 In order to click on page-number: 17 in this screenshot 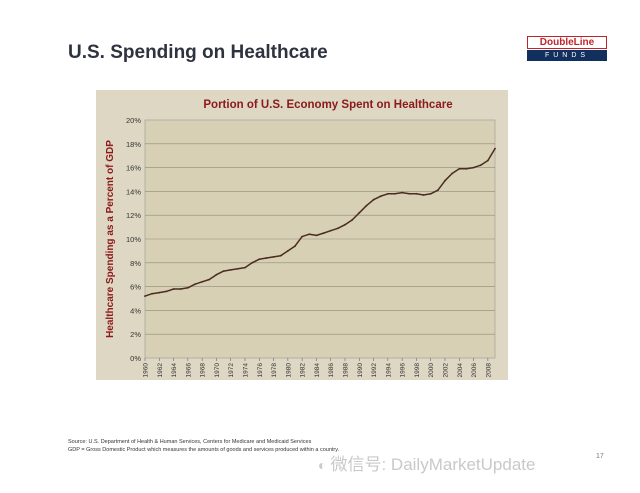, I will do `click(600, 456)`.